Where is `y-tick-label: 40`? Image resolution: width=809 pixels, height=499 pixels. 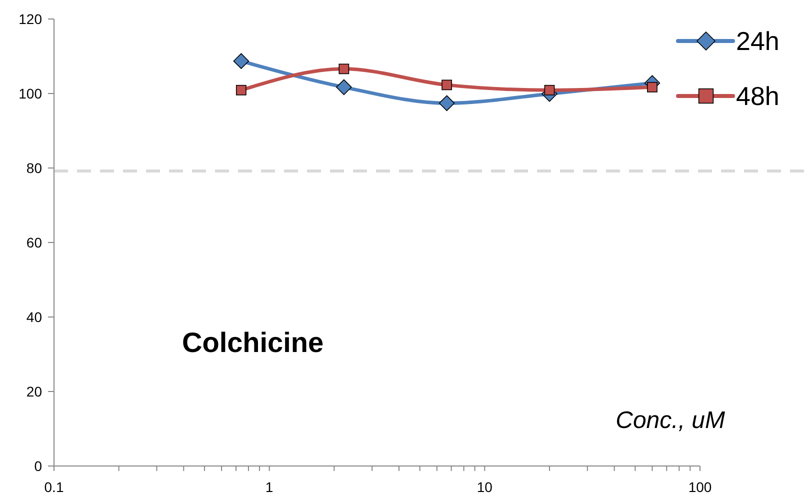
y-tick-label: 40 is located at coordinates (34, 316).